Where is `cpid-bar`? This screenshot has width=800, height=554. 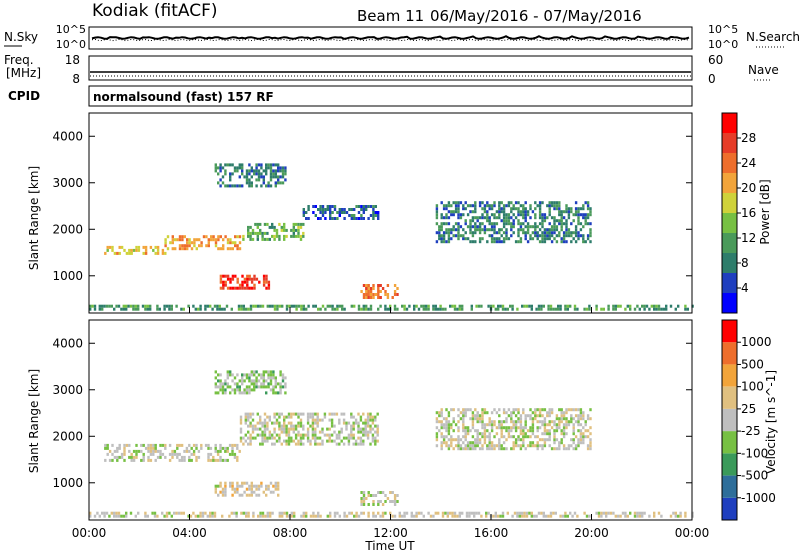 cpid-bar is located at coordinates (390, 96).